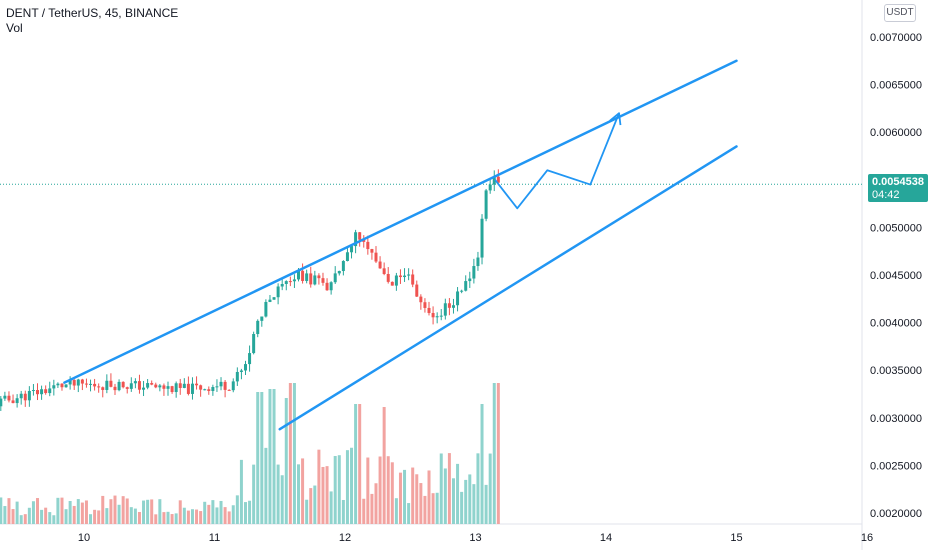 This screenshot has width=932, height=550. Describe the element at coordinates (615, 119) in the screenshot. I see `projection-arrowhead` at that location.